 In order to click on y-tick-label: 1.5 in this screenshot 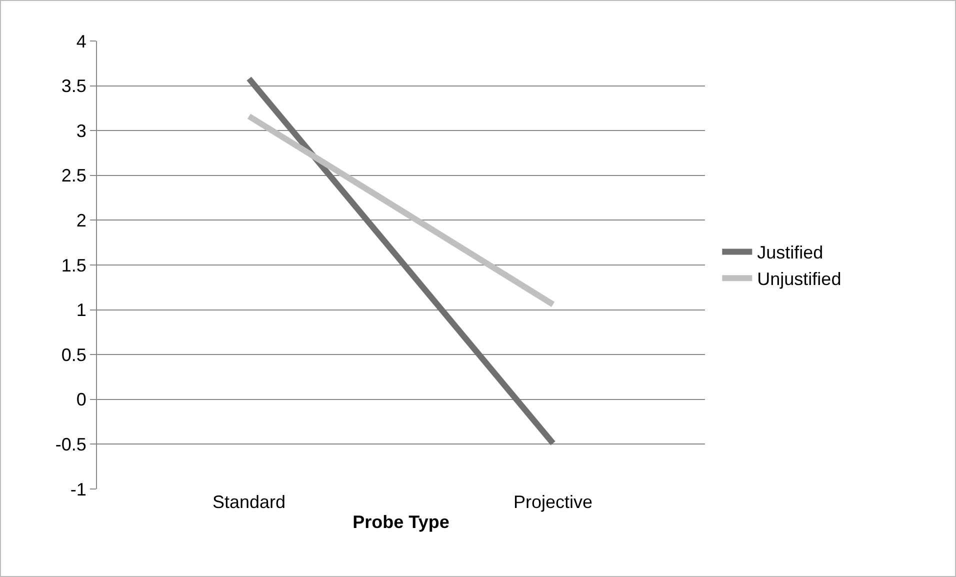, I will do `click(73, 265)`.